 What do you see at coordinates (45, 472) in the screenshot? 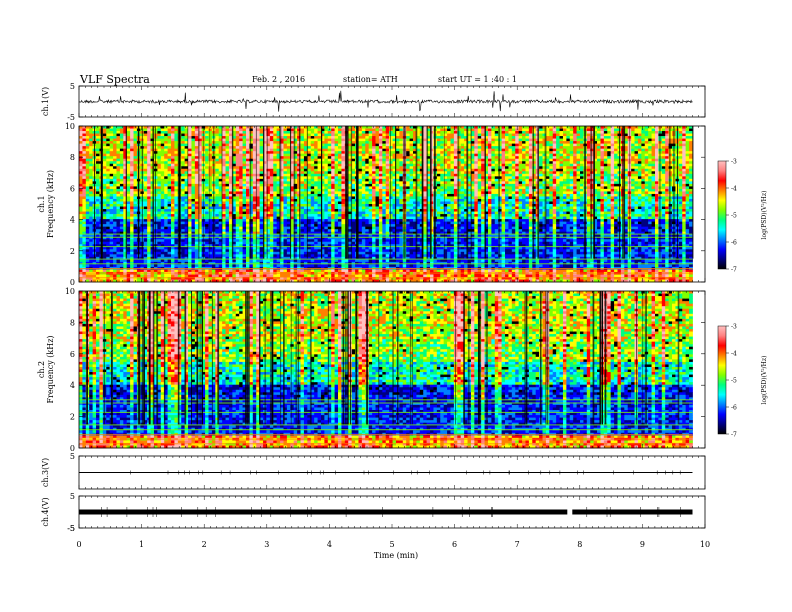
I see `ch3-wave-ylabel: ch.3(V)` at bounding box center [45, 472].